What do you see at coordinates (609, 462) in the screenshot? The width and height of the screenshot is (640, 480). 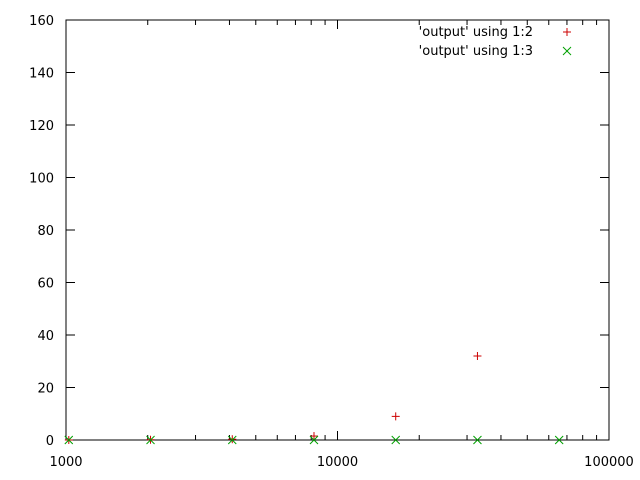 I see `x-tick-label: 100000` at bounding box center [609, 462].